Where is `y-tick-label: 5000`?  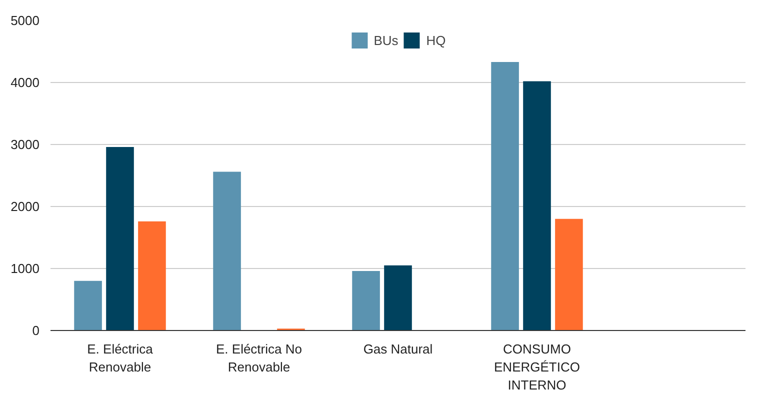
y-tick-label: 5000 is located at coordinates (25, 20).